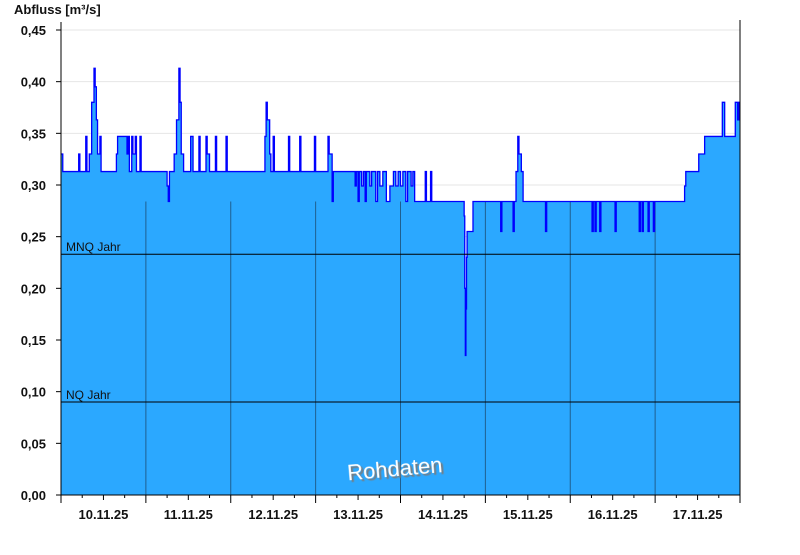 Image resolution: width=800 pixels, height=555 pixels. Describe the element at coordinates (273, 514) in the screenshot. I see `x-tick-label: 12.11.25` at that location.